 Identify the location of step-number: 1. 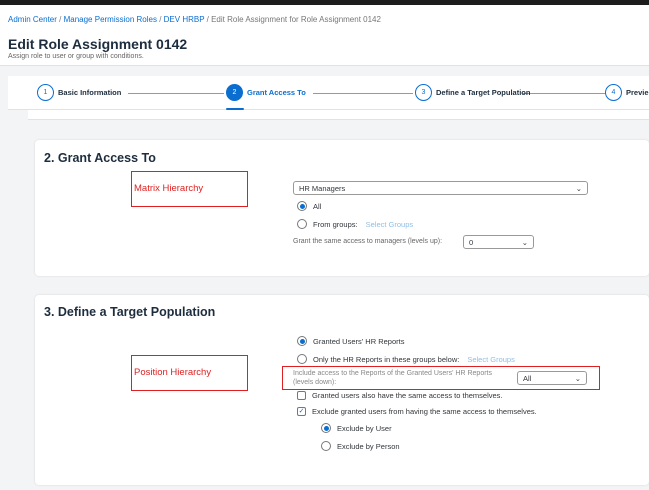
(45, 92).